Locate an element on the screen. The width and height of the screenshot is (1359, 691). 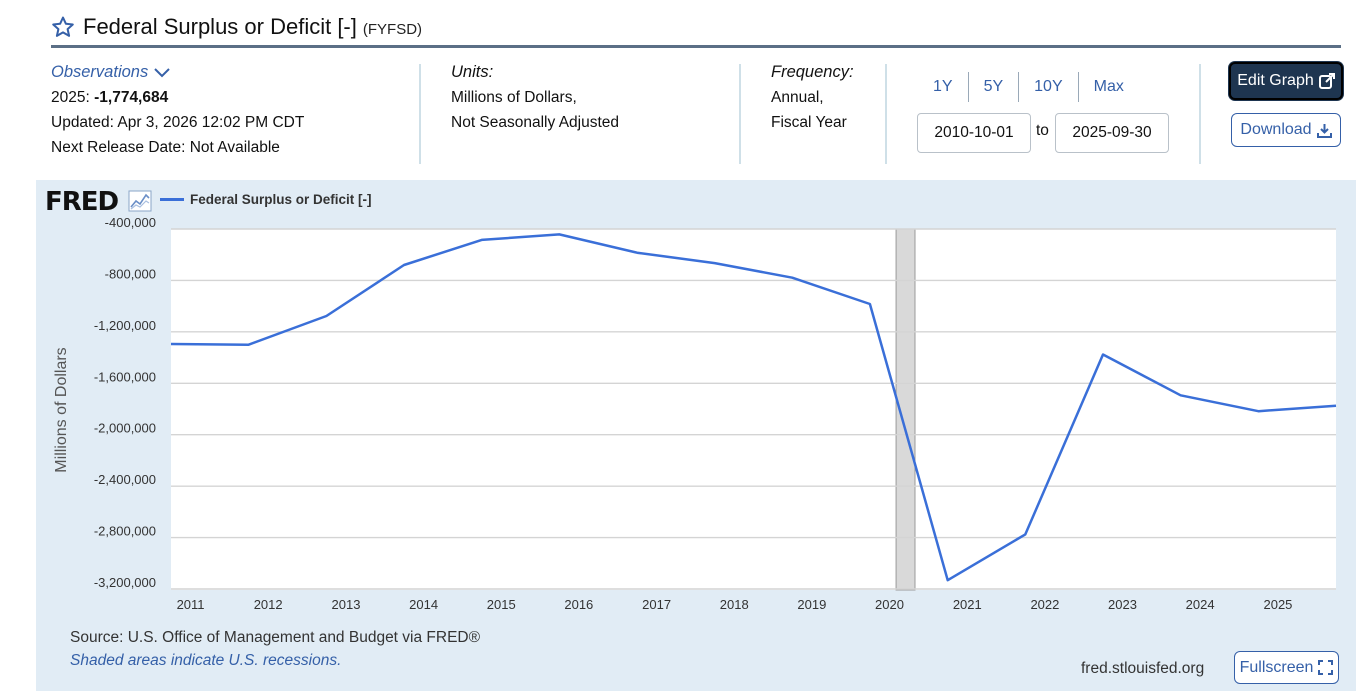
start-date-input: 2010-10-01 is located at coordinates (974, 133).